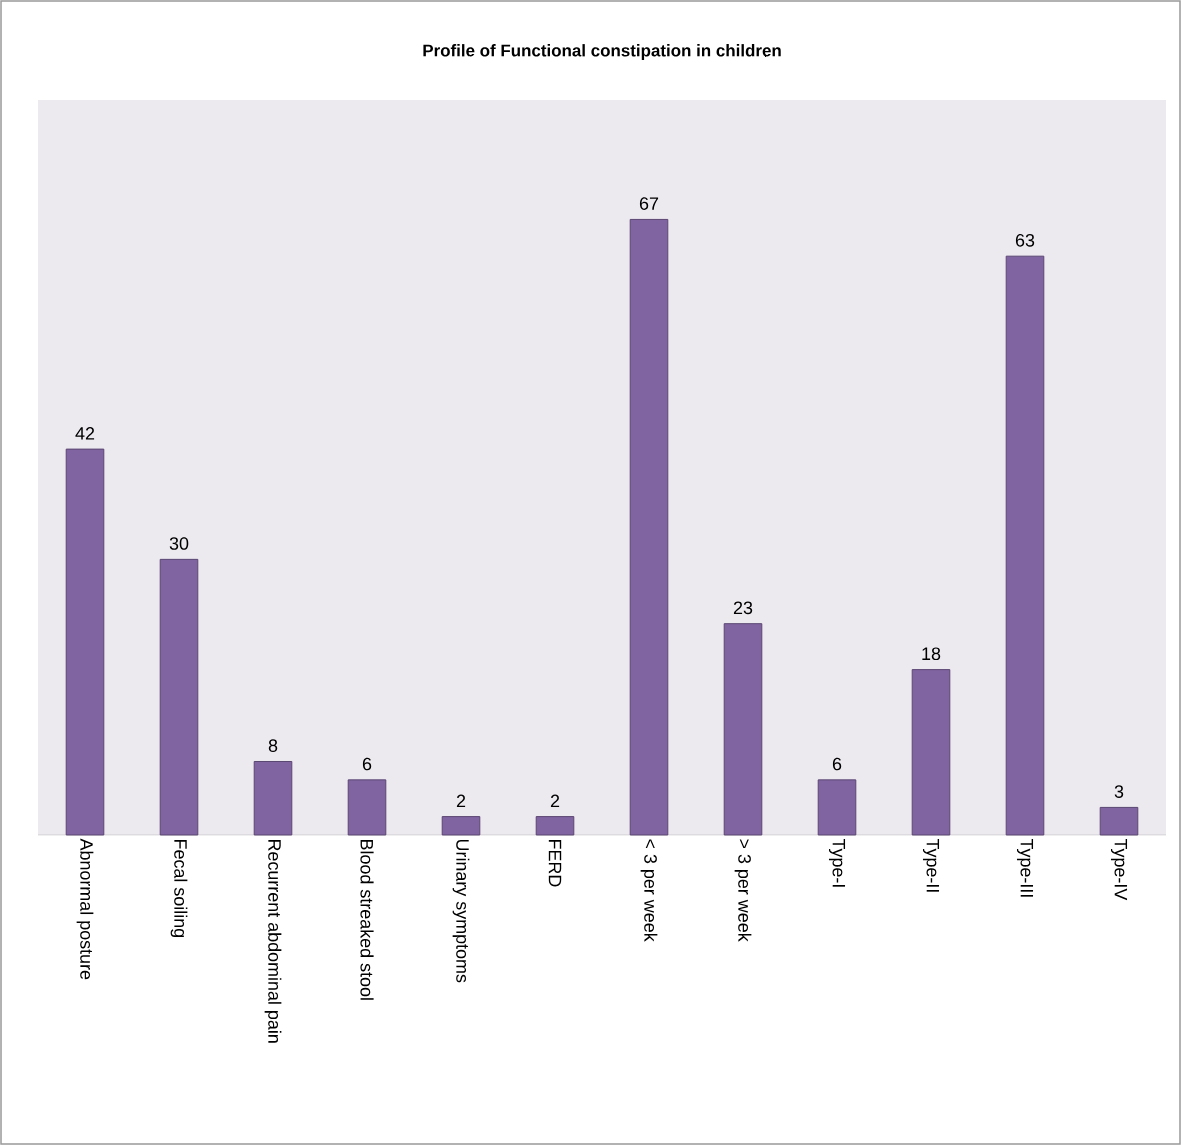 The height and width of the screenshot is (1145, 1181). Describe the element at coordinates (649, 203) in the screenshot. I see `data-label: 67` at that location.